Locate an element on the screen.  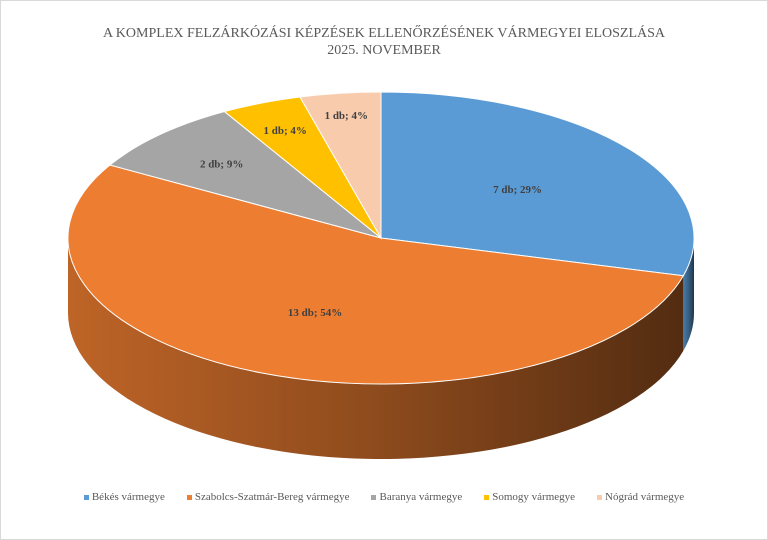
legend-label: Somogy vármegye is located at coordinates (534, 497).